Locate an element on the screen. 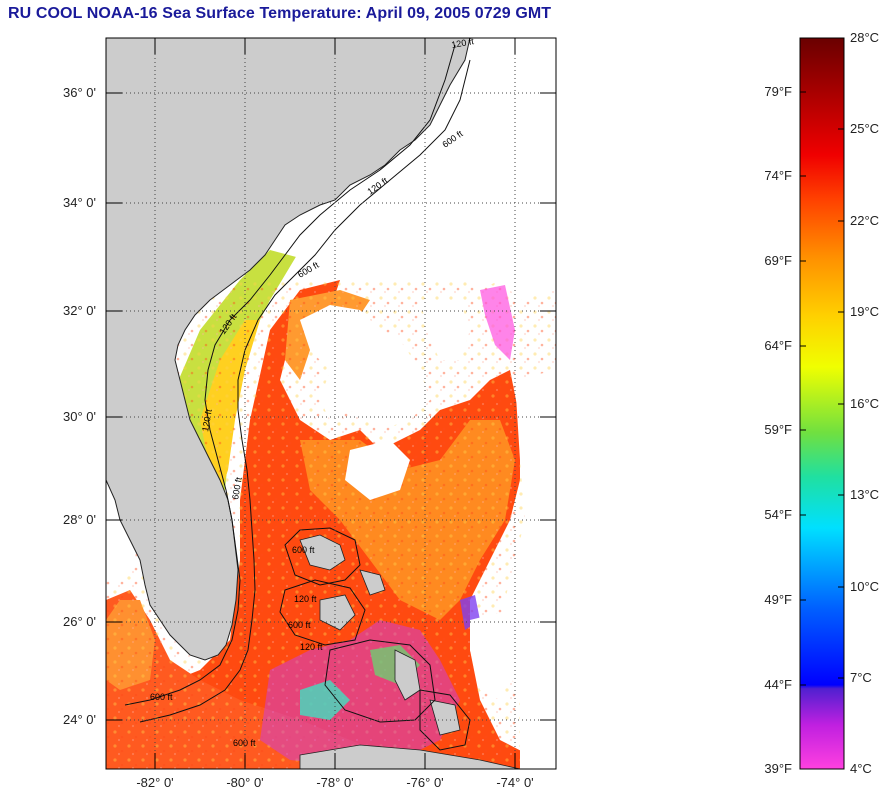 This screenshot has height=793, width=889. colorbar-f-label: 54°F is located at coordinates (778, 514).